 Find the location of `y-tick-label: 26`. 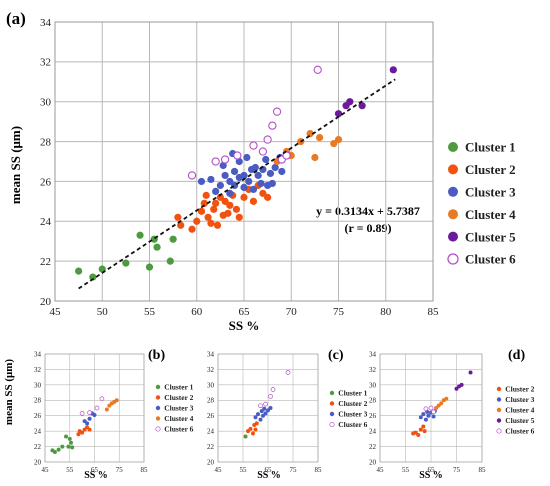

y-tick-label: 26 is located at coordinates (46, 182).